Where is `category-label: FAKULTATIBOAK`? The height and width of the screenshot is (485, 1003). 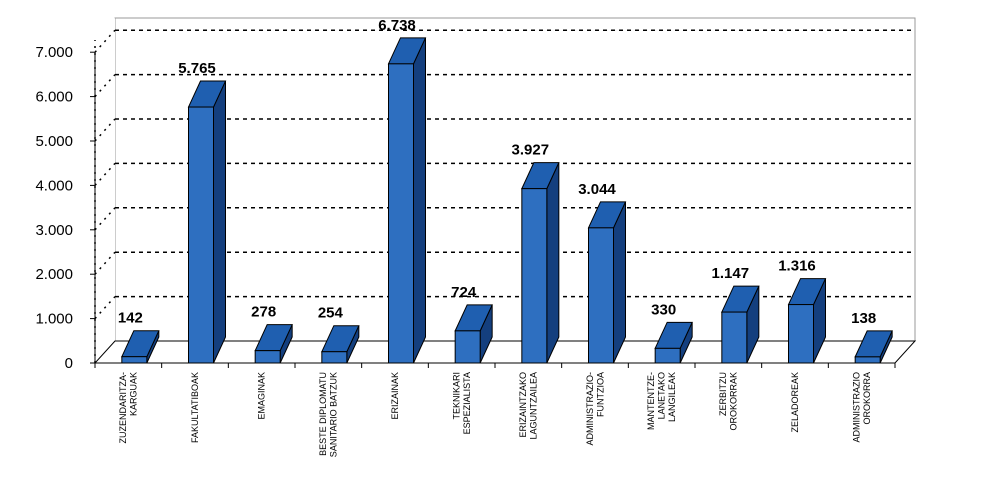
category-label: FAKULTATIBOAK is located at coordinates (195, 407).